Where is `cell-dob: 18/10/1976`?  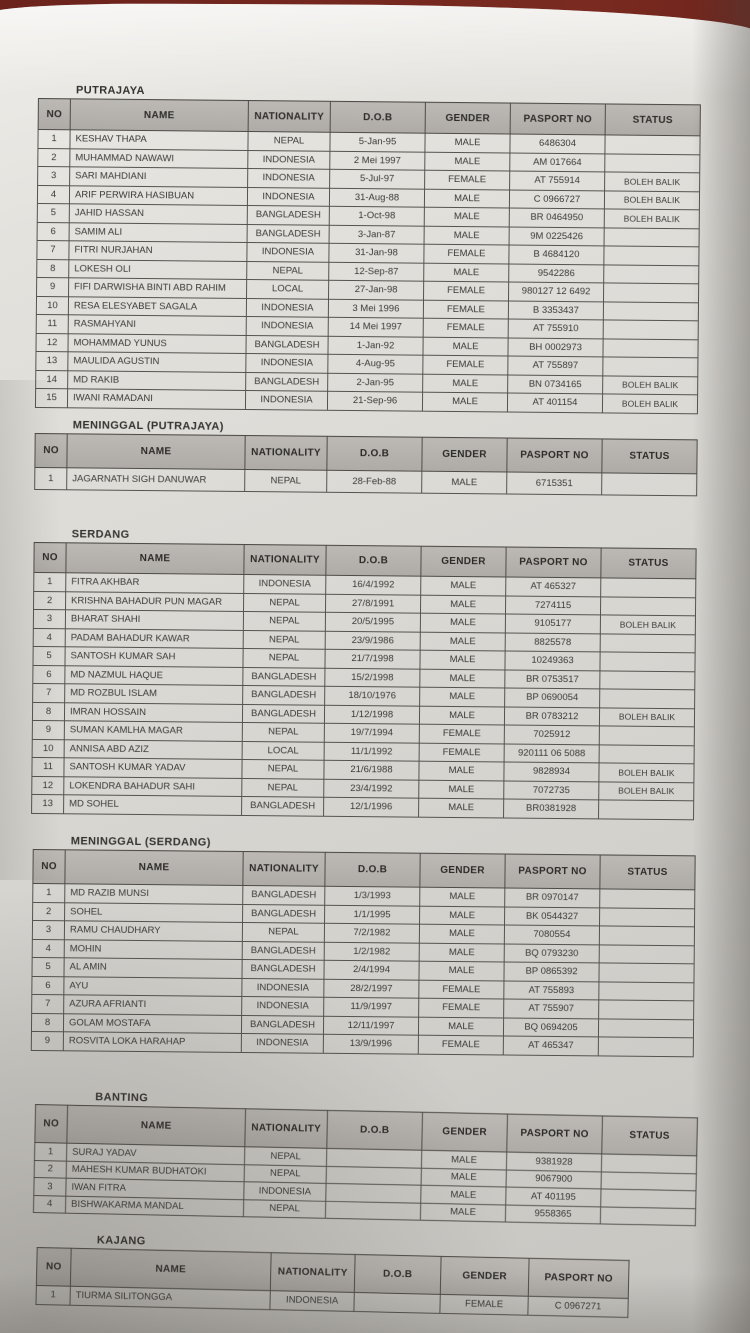 cell-dob: 18/10/1976 is located at coordinates (372, 696).